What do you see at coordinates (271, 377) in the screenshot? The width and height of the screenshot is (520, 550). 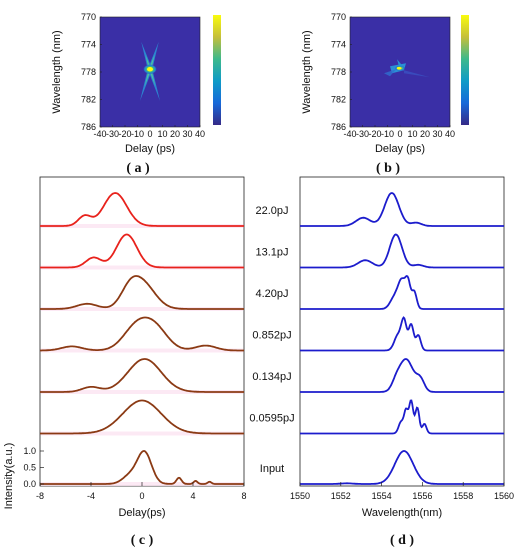 I see `energy-label: 0.134pJ` at bounding box center [271, 377].